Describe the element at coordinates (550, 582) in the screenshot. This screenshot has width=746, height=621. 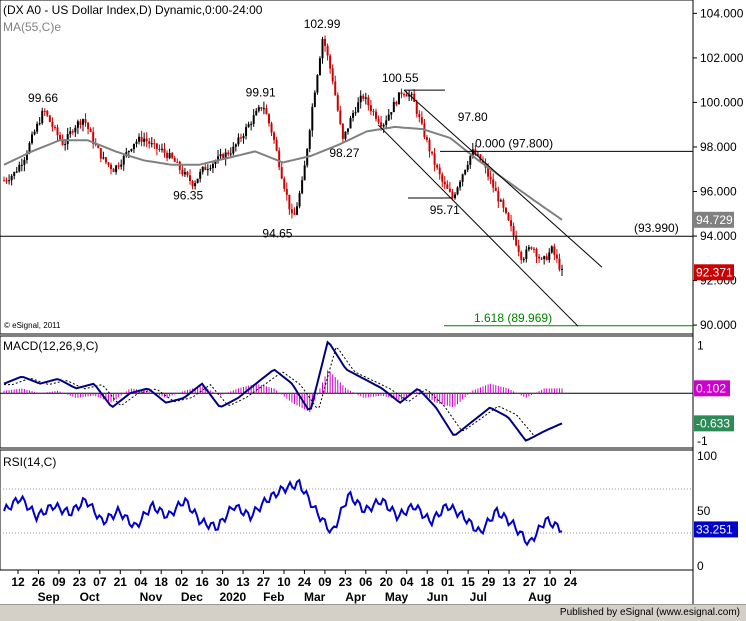
I see `x-day-label: 10` at that location.